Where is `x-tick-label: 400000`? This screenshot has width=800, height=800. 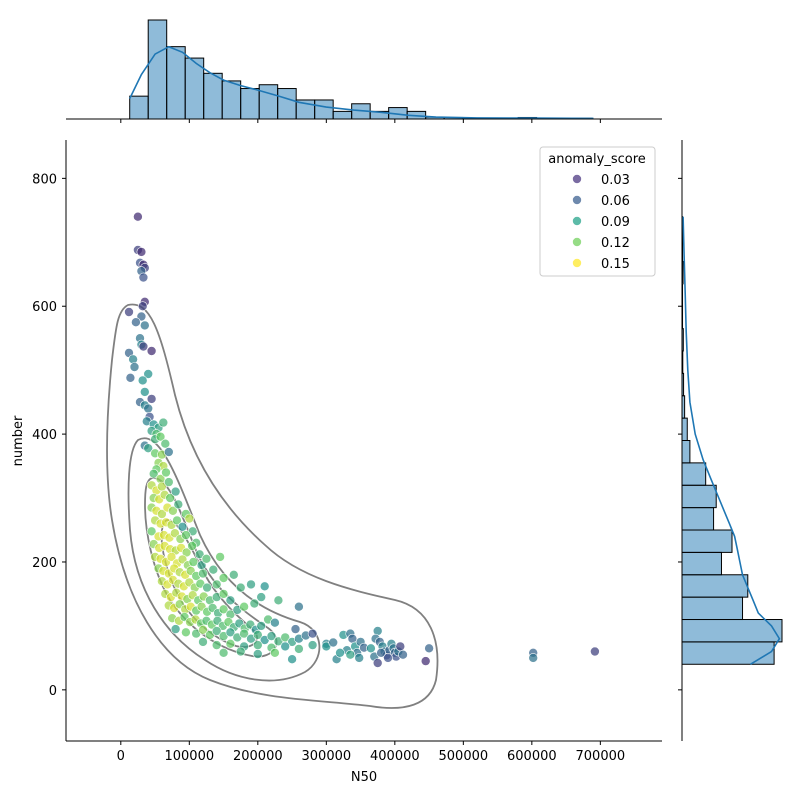 x-tick-label: 400000 is located at coordinates (395, 756).